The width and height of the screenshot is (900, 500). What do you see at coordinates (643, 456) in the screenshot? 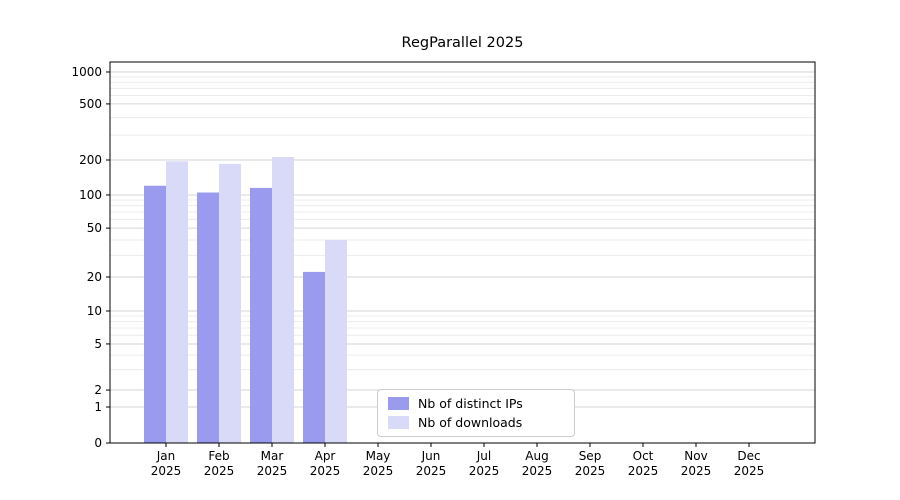
I see `x-tick-label-month: Oct` at bounding box center [643, 456].